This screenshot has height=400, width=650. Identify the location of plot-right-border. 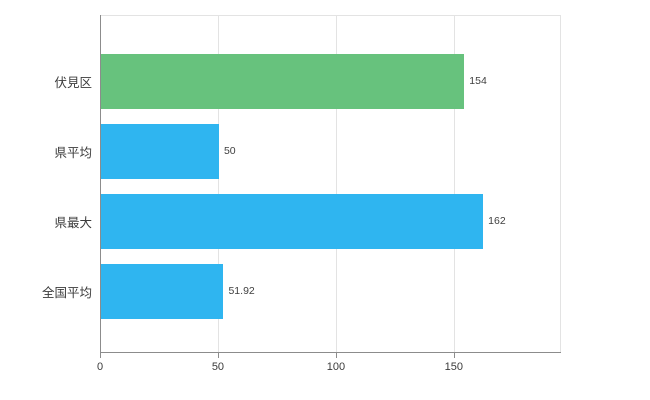
(560, 183).